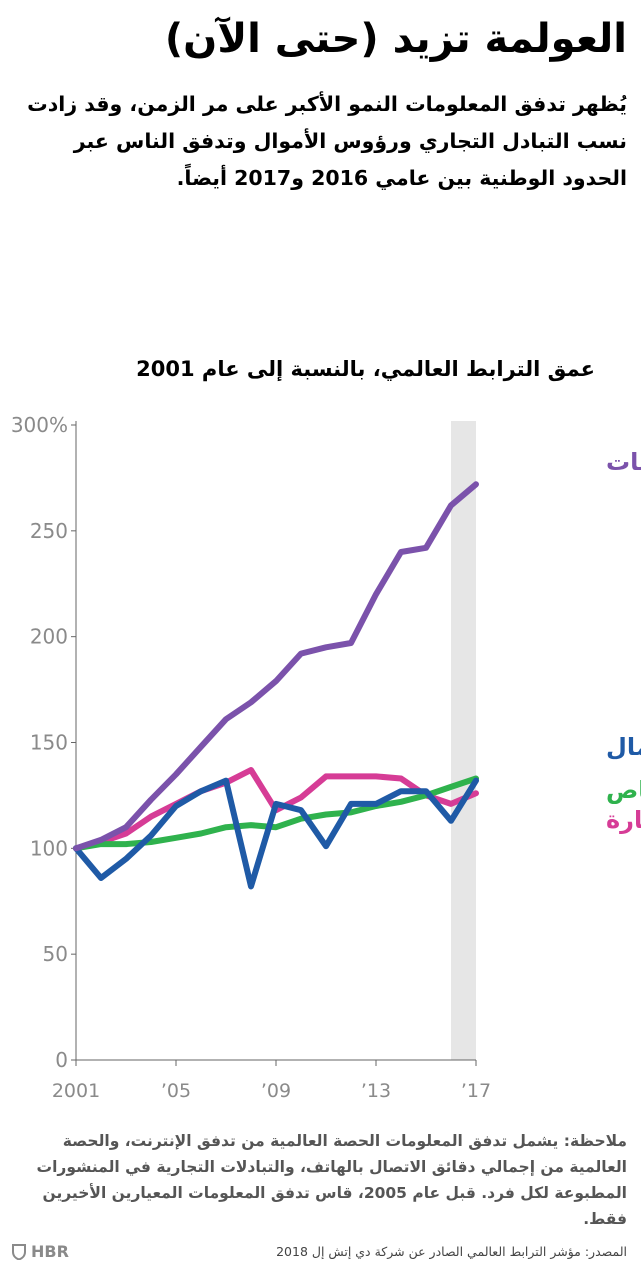 The height and width of the screenshot is (1271, 641). I want to click on legend-trade: التجارة, so click(623, 820).